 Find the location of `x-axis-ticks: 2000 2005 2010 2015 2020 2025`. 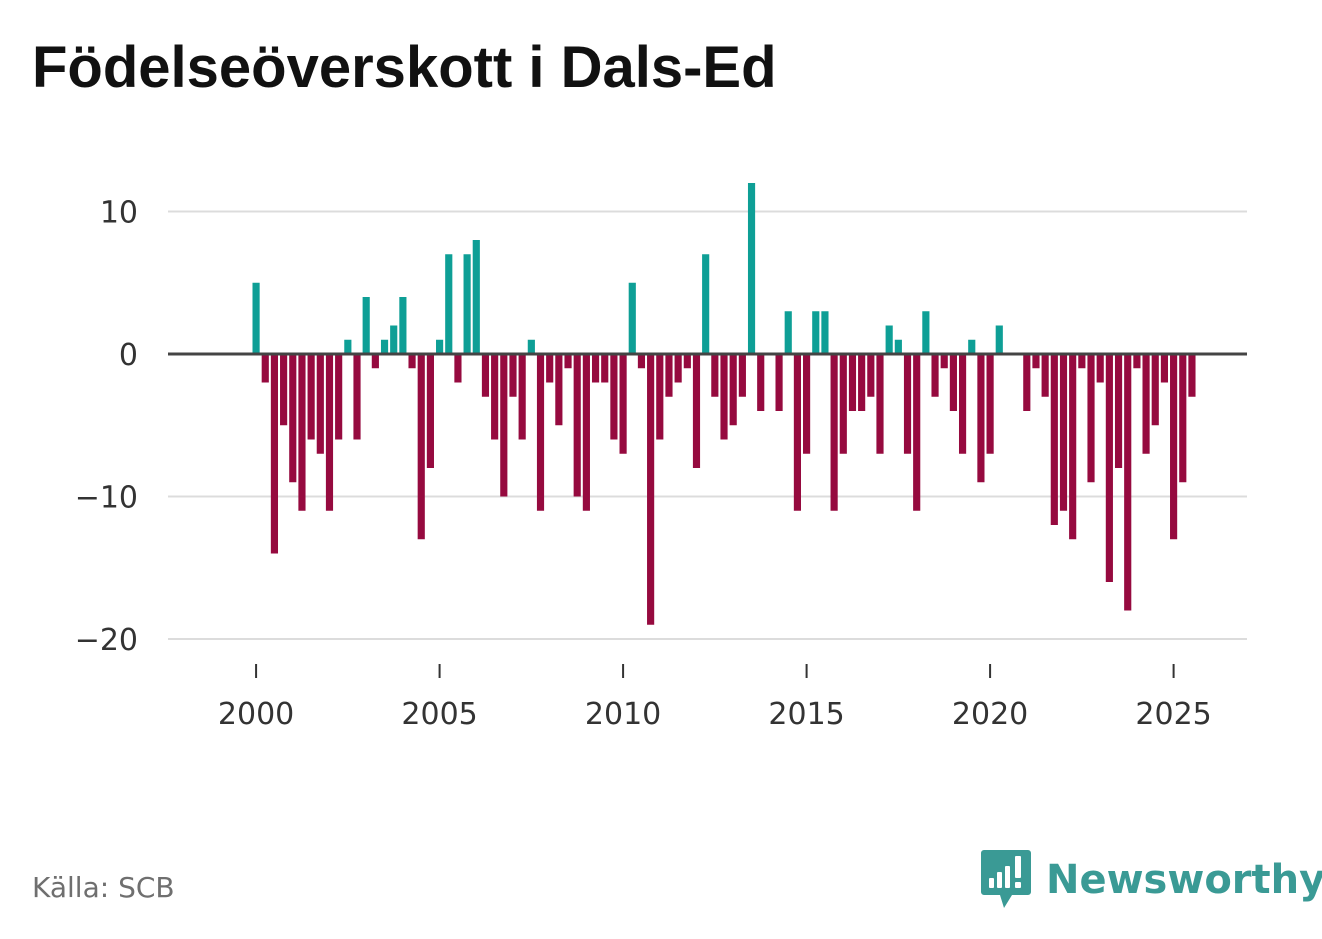

x-axis-ticks: 2000 2005 2010 2015 2020 2025 is located at coordinates (715, 698).